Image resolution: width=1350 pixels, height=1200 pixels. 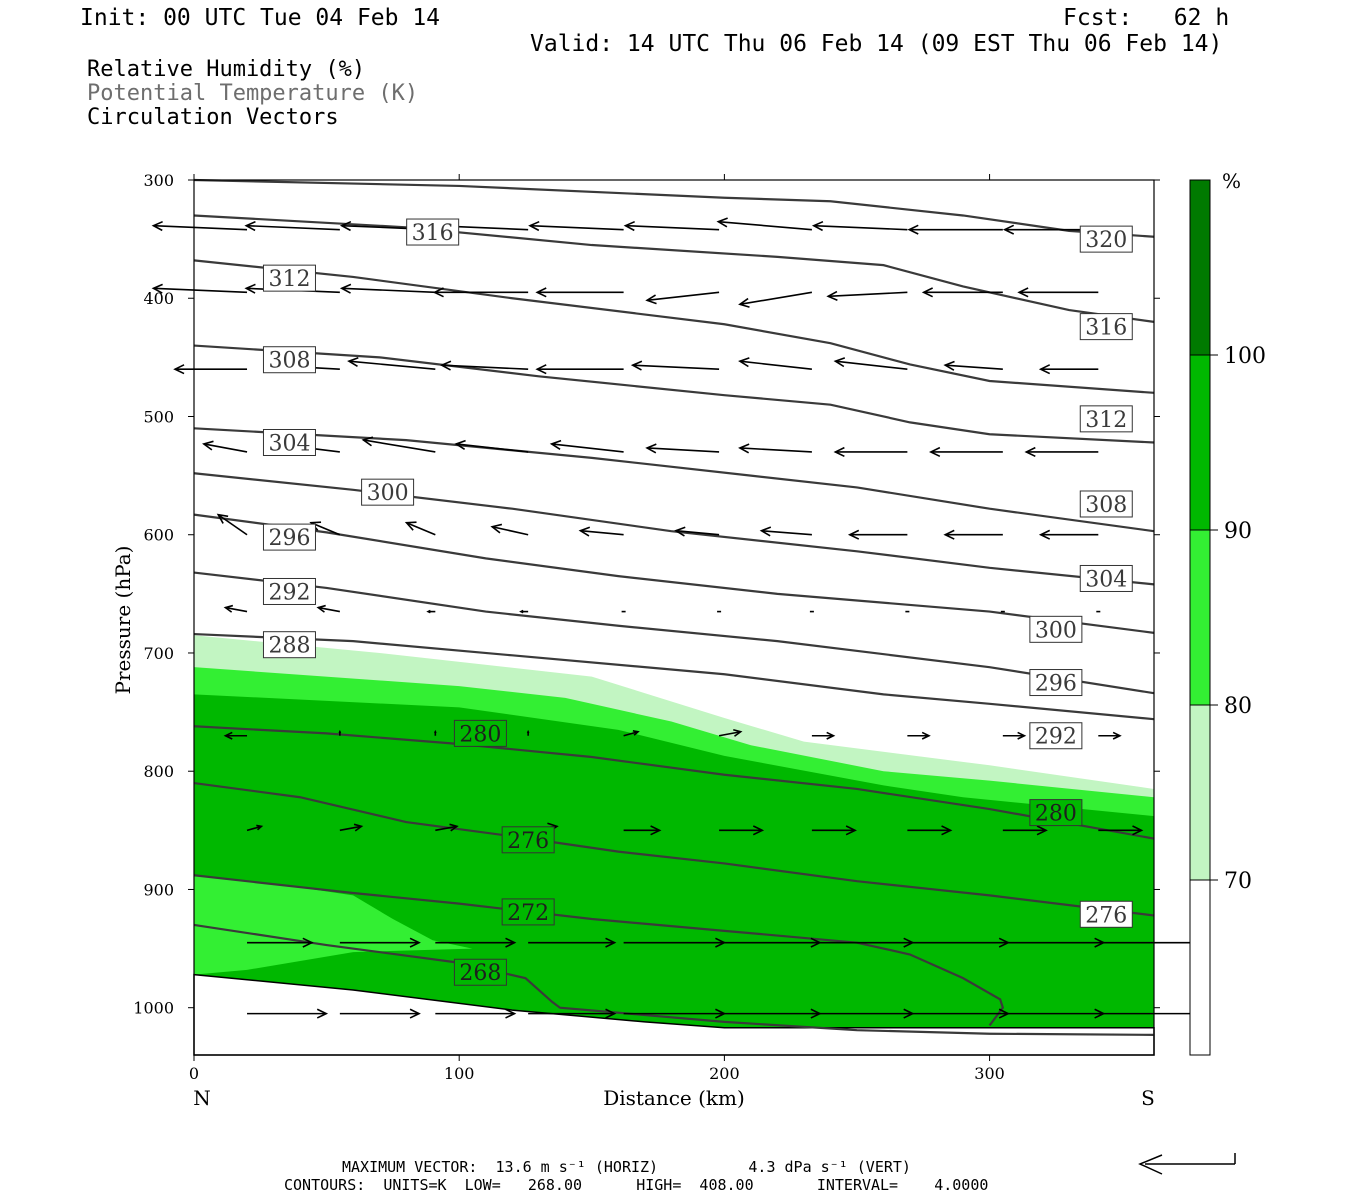 I want to click on x-axis-end-left: N, so click(x=202, y=1098).